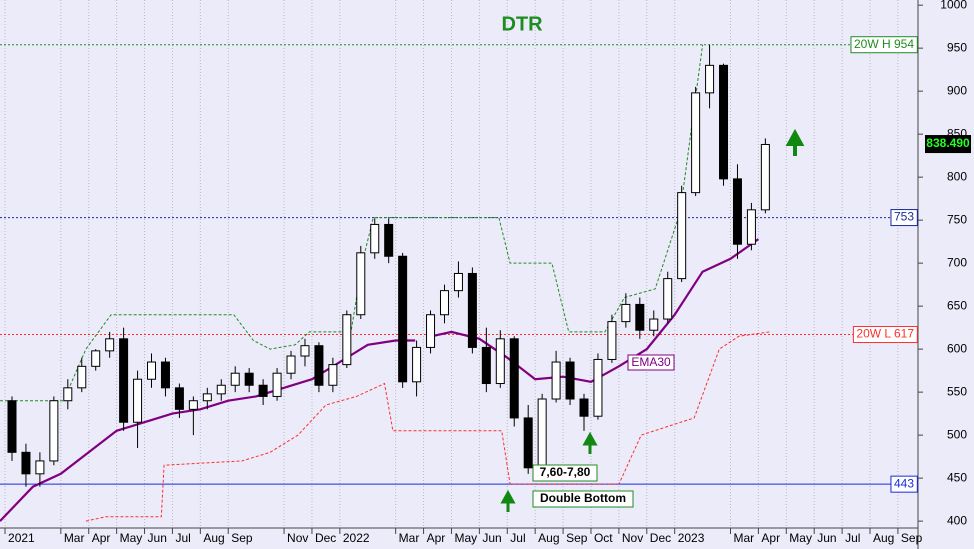  I want to click on last-price-box, so click(948, 144).